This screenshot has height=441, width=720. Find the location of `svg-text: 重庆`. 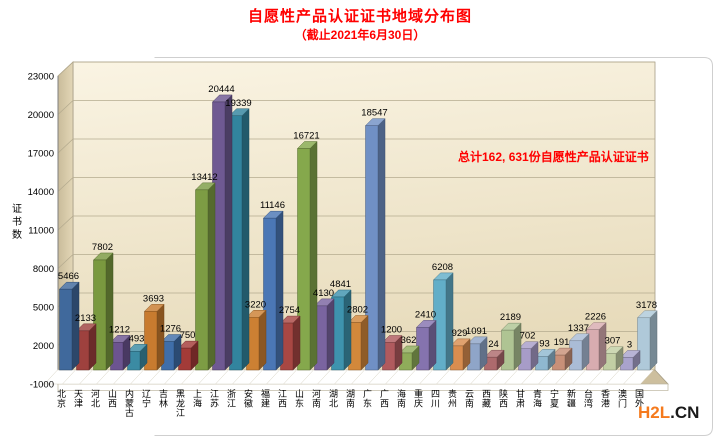

svg-text: 重庆 is located at coordinates (418, 398).